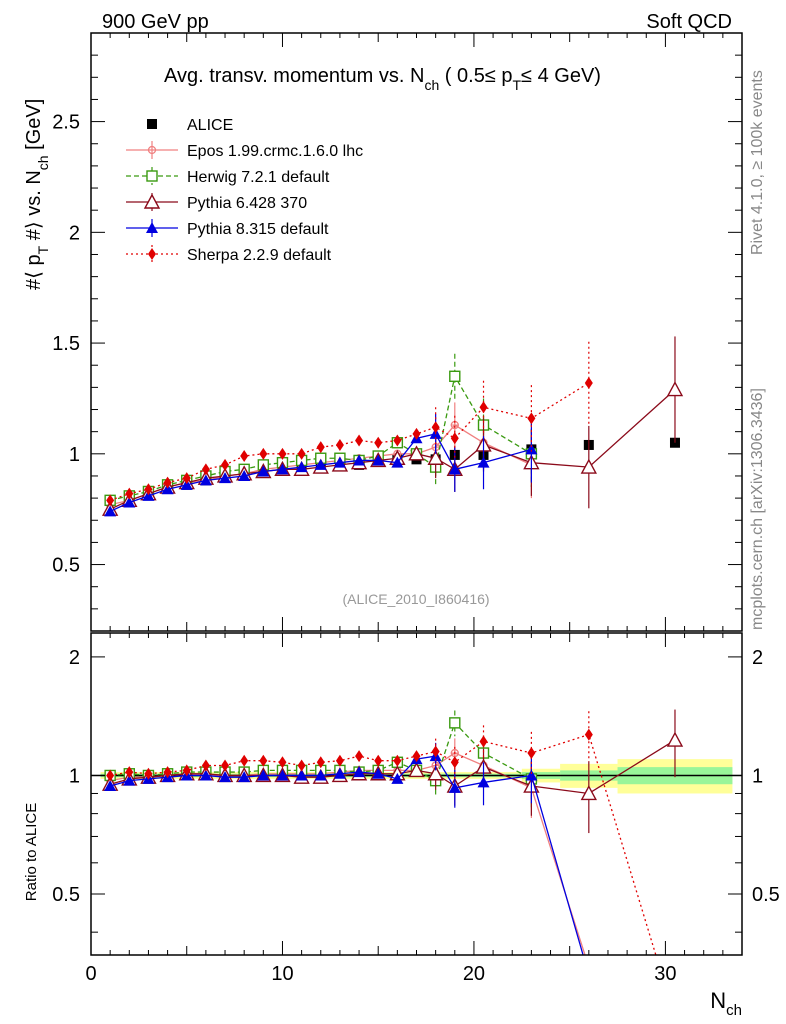  I want to click on ratio-y-tick-label: 0.5, so click(66, 895).